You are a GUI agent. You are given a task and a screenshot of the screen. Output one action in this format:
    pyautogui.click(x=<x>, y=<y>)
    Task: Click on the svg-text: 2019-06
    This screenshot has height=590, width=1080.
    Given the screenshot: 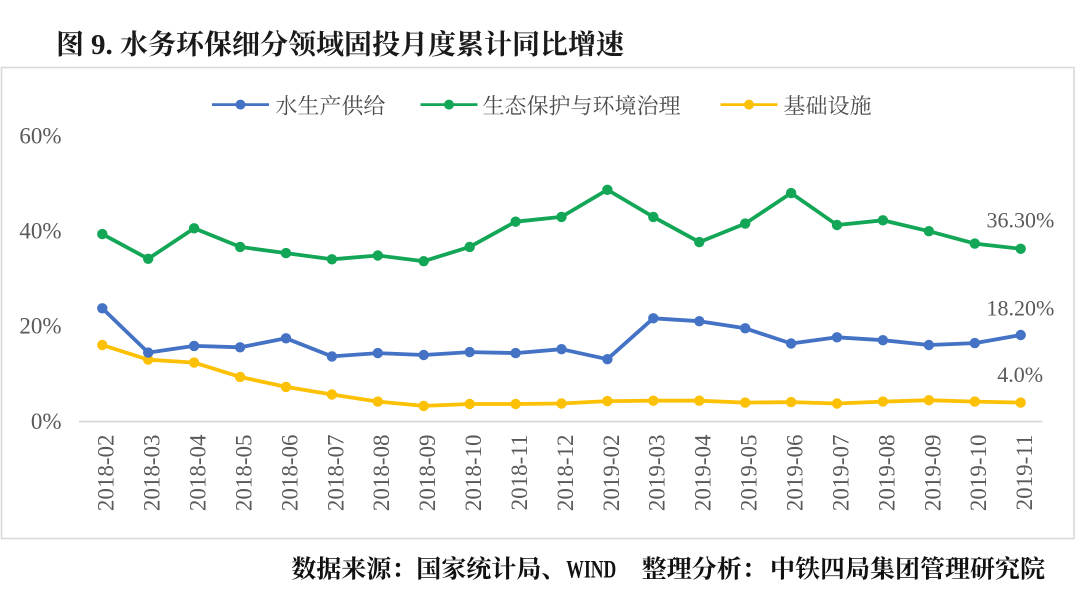 What is the action you would take?
    pyautogui.click(x=795, y=473)
    